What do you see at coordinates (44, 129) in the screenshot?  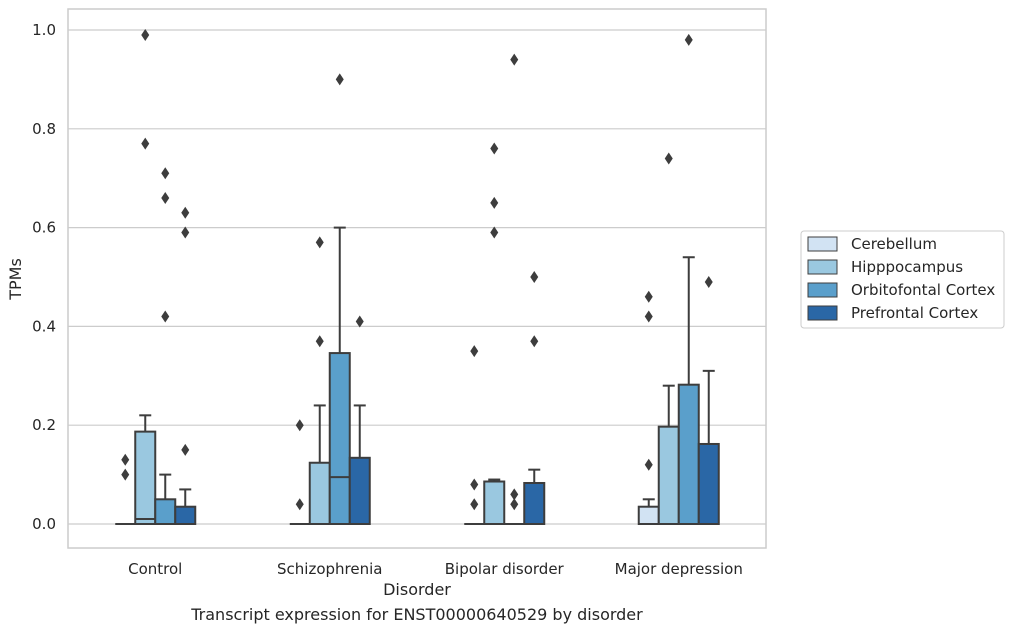 I see `y-tick-label: 0.8` at bounding box center [44, 129].